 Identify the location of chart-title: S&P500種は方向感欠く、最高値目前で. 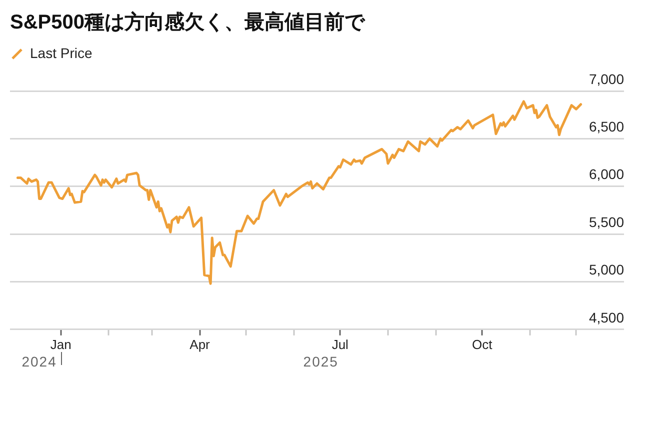
(188, 22).